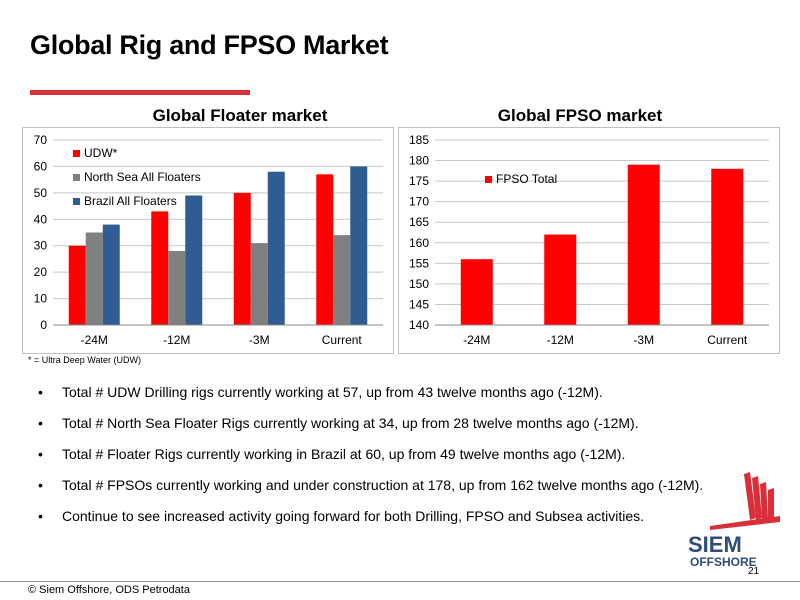  I want to click on y-tick-label: 155, so click(419, 263).